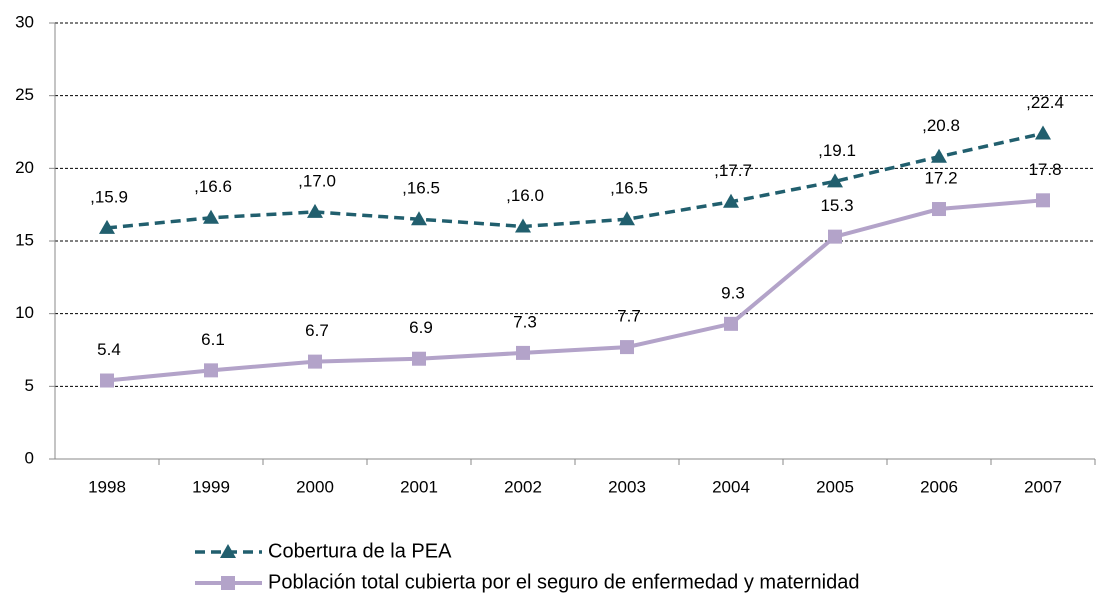 The width and height of the screenshot is (1104, 598). What do you see at coordinates (575, 180) in the screenshot?
I see `series-line` at bounding box center [575, 180].